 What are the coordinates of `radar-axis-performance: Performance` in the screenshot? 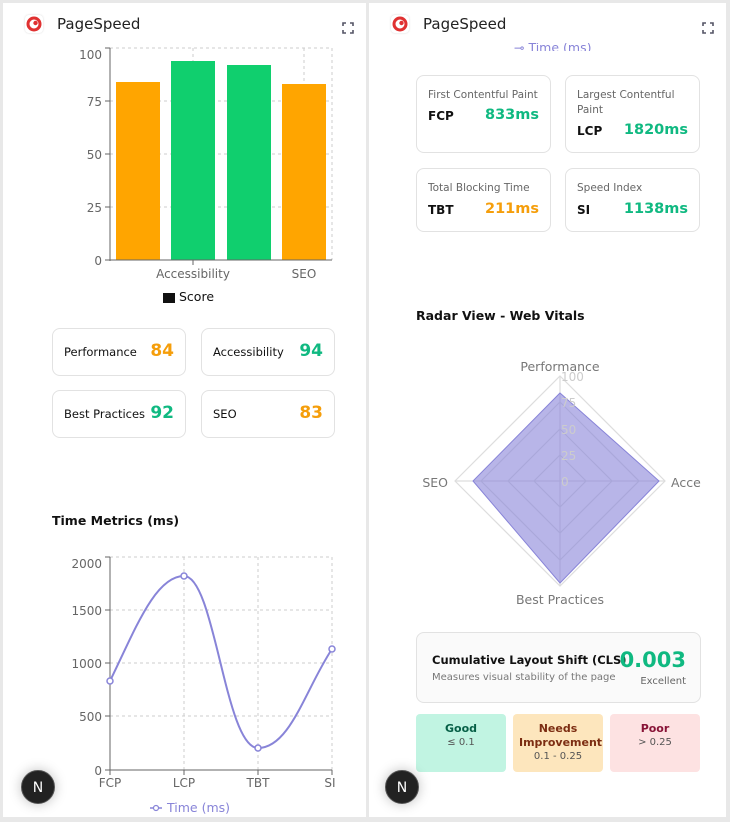 It's located at (560, 366).